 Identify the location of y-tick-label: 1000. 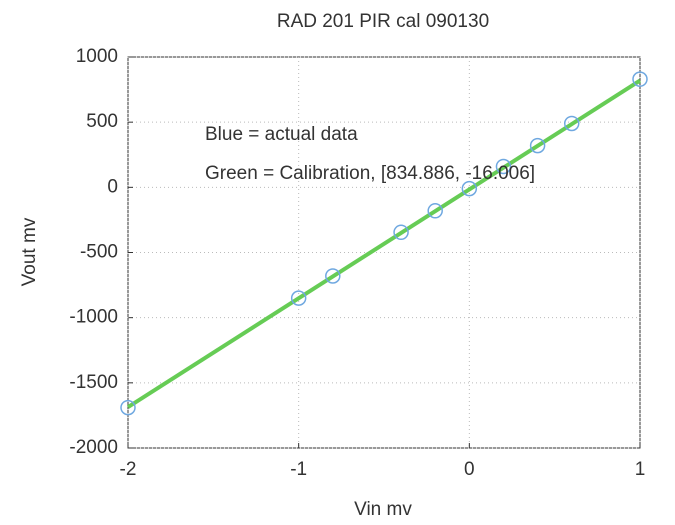
(97, 56).